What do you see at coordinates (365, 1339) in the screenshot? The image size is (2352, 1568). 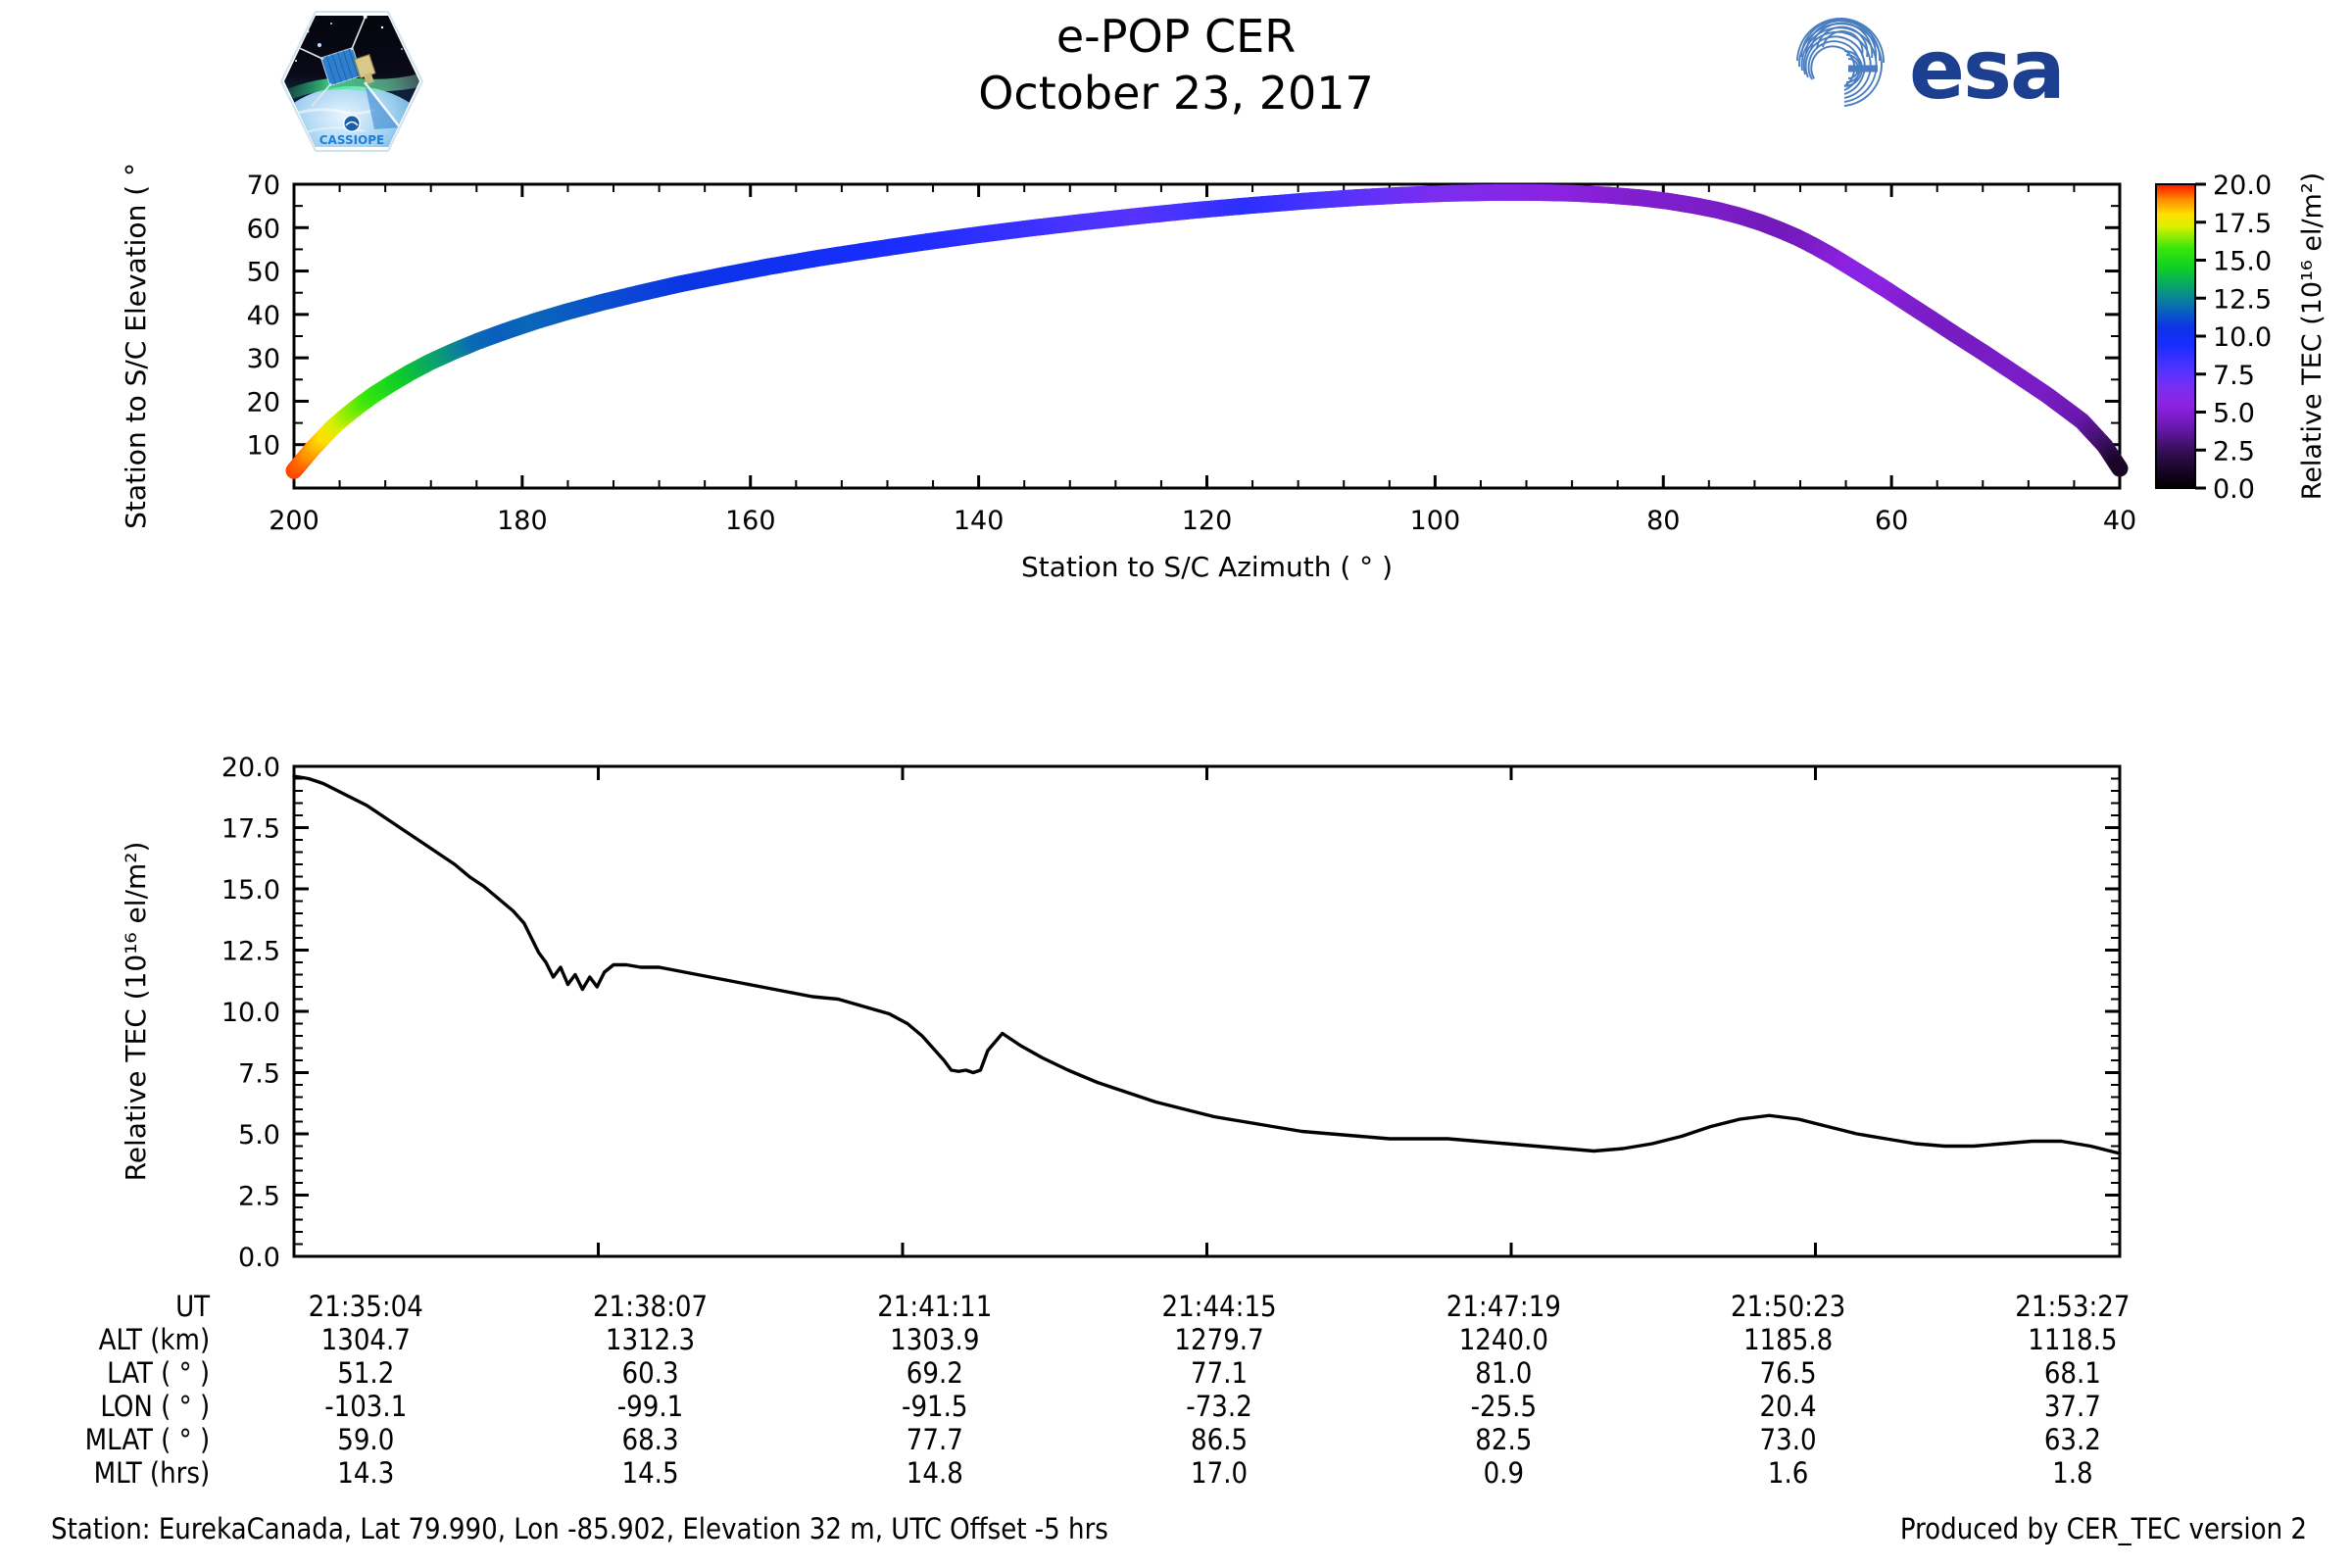 I see `table-cell: 1304.7` at bounding box center [365, 1339].